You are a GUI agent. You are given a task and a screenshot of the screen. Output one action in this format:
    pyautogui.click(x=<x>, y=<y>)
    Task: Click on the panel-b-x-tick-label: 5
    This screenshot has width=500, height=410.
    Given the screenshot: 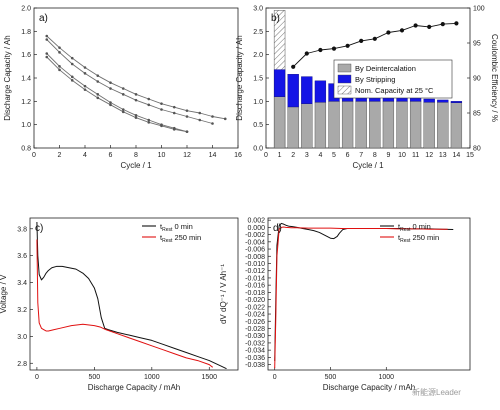 What is the action you would take?
    pyautogui.click(x=334, y=155)
    